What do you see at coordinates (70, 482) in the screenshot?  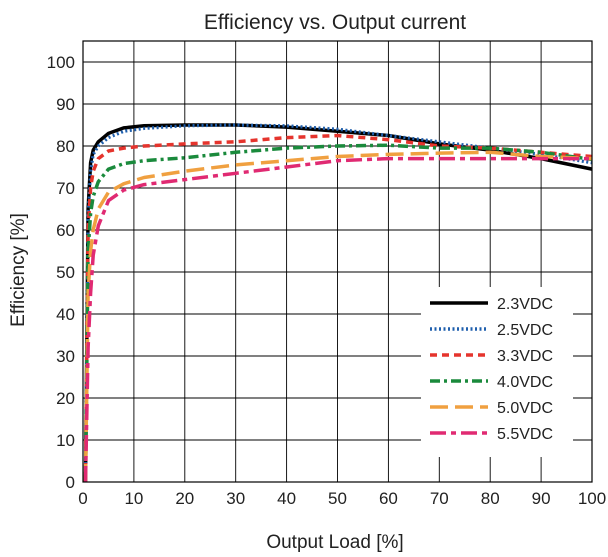 I see `y-tick-label: 0` at bounding box center [70, 482].